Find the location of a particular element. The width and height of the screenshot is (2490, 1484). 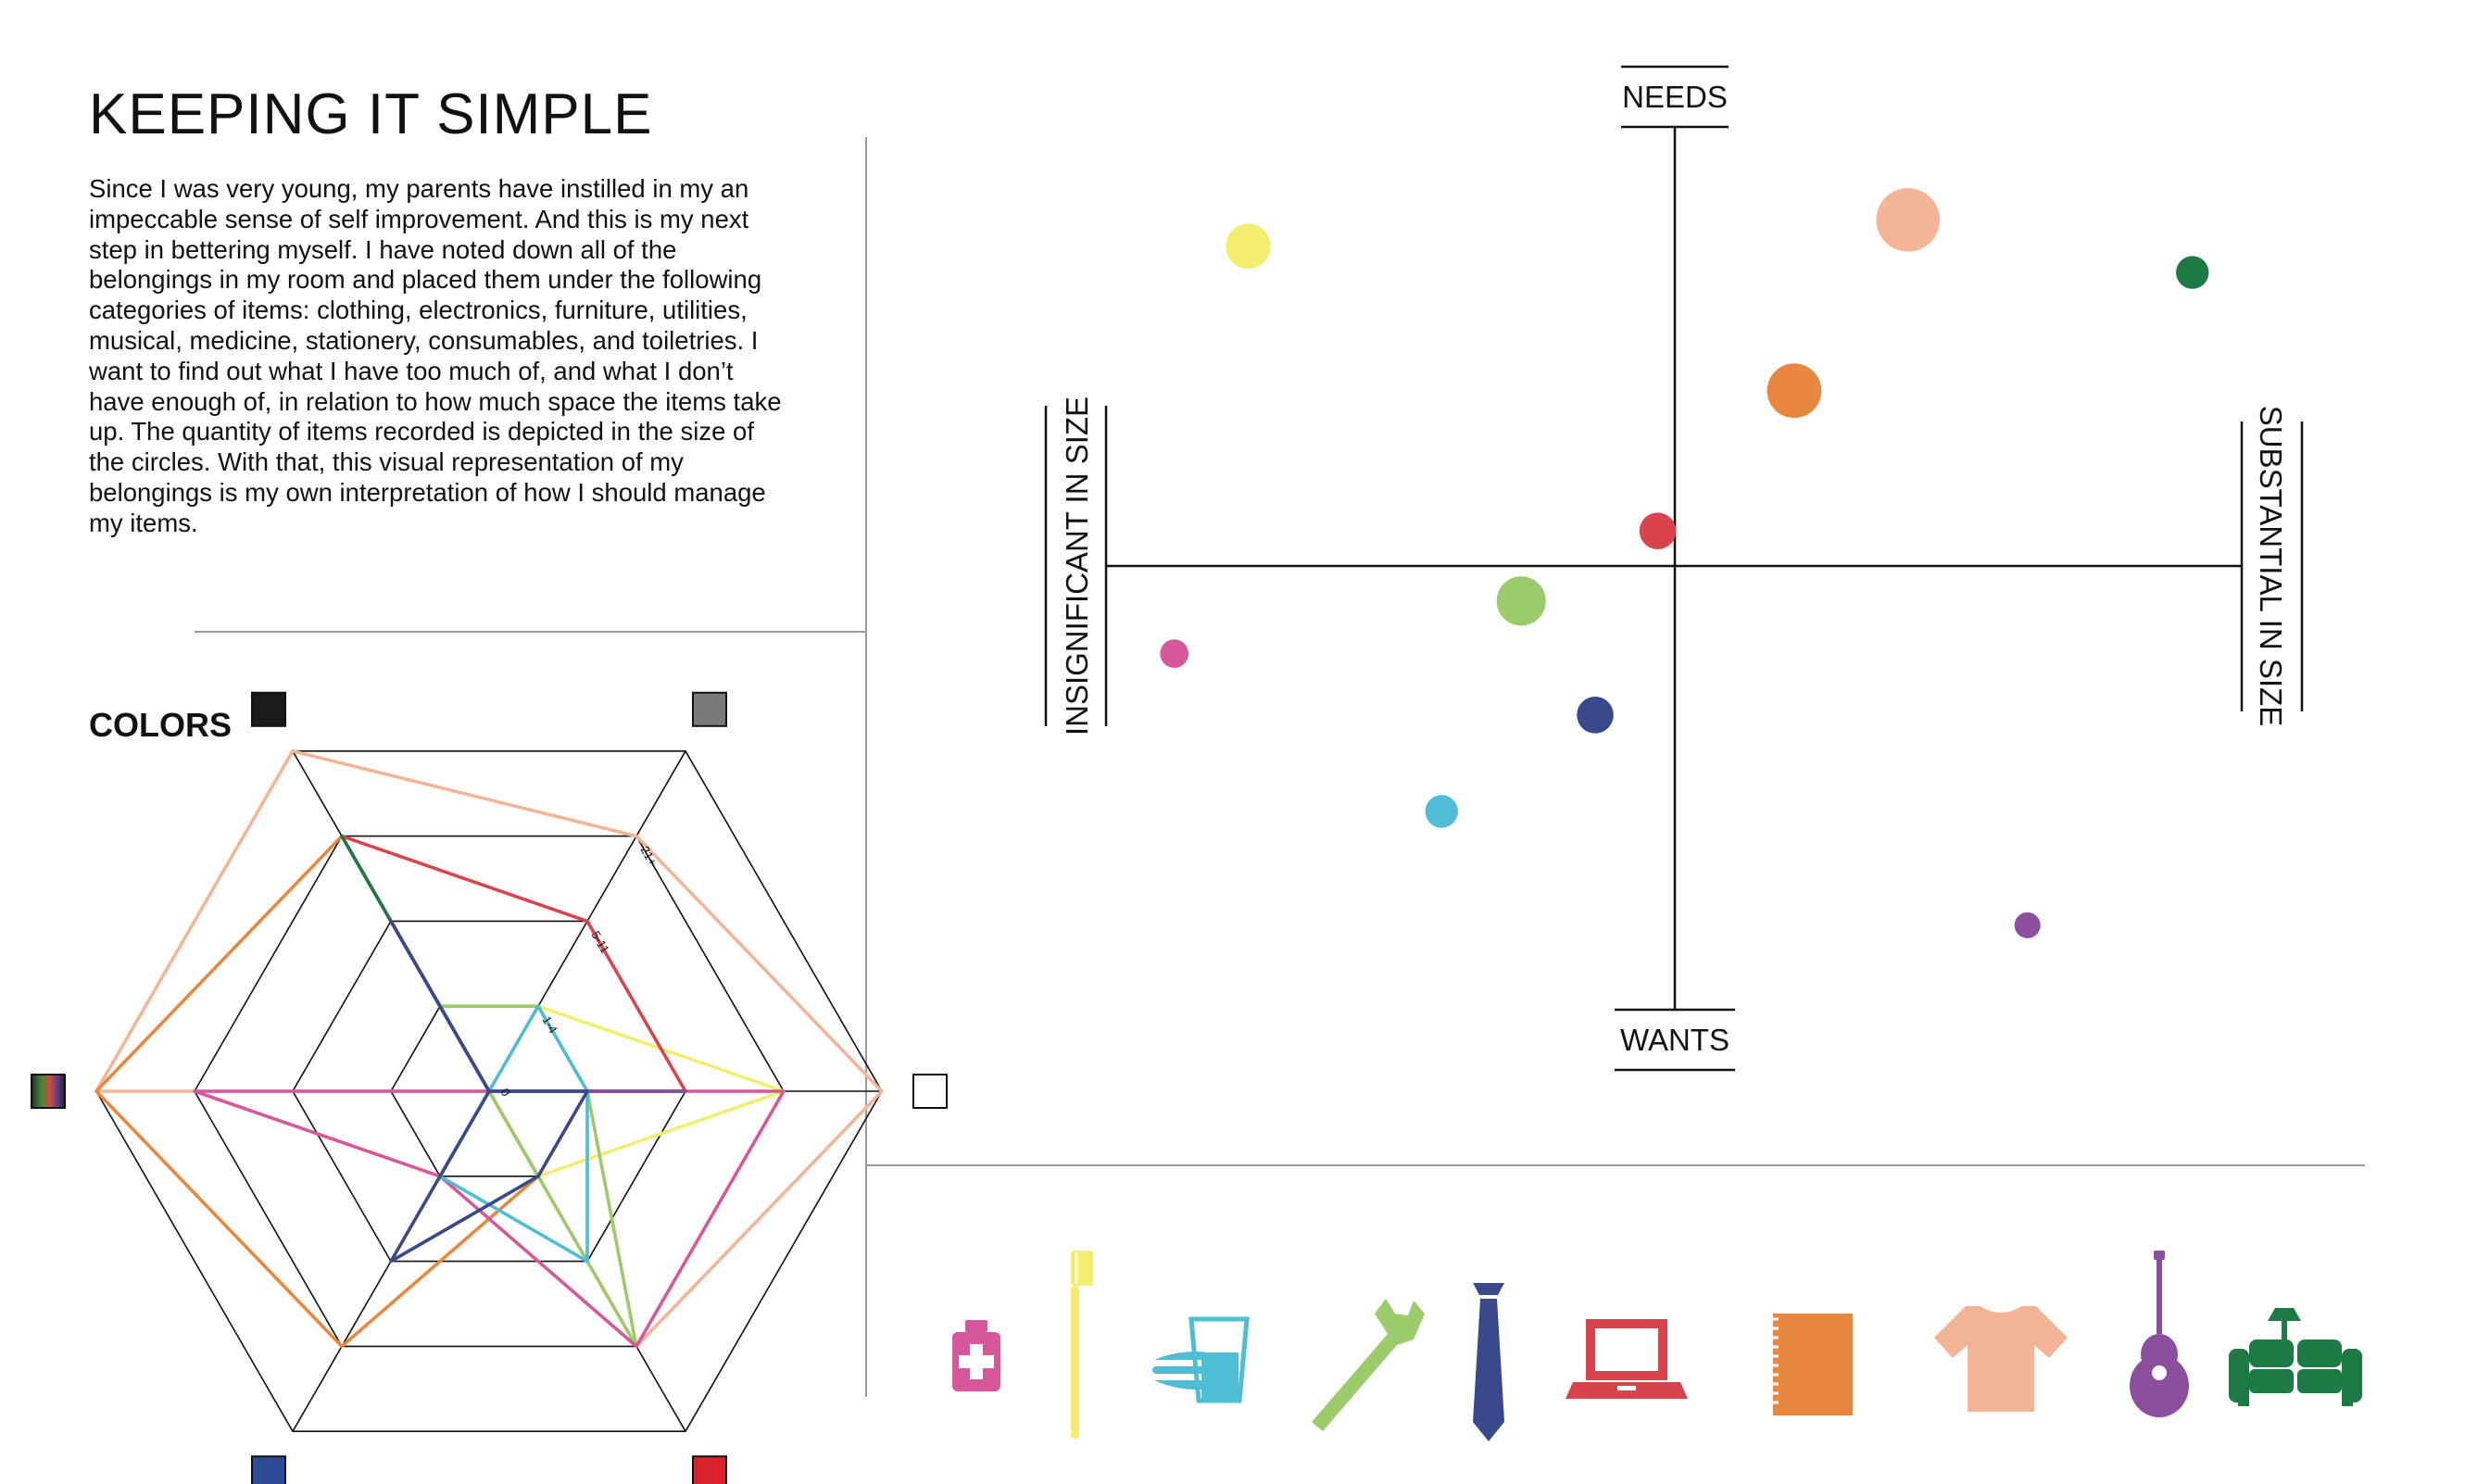

guitar-icon is located at coordinates (2159, 1334).